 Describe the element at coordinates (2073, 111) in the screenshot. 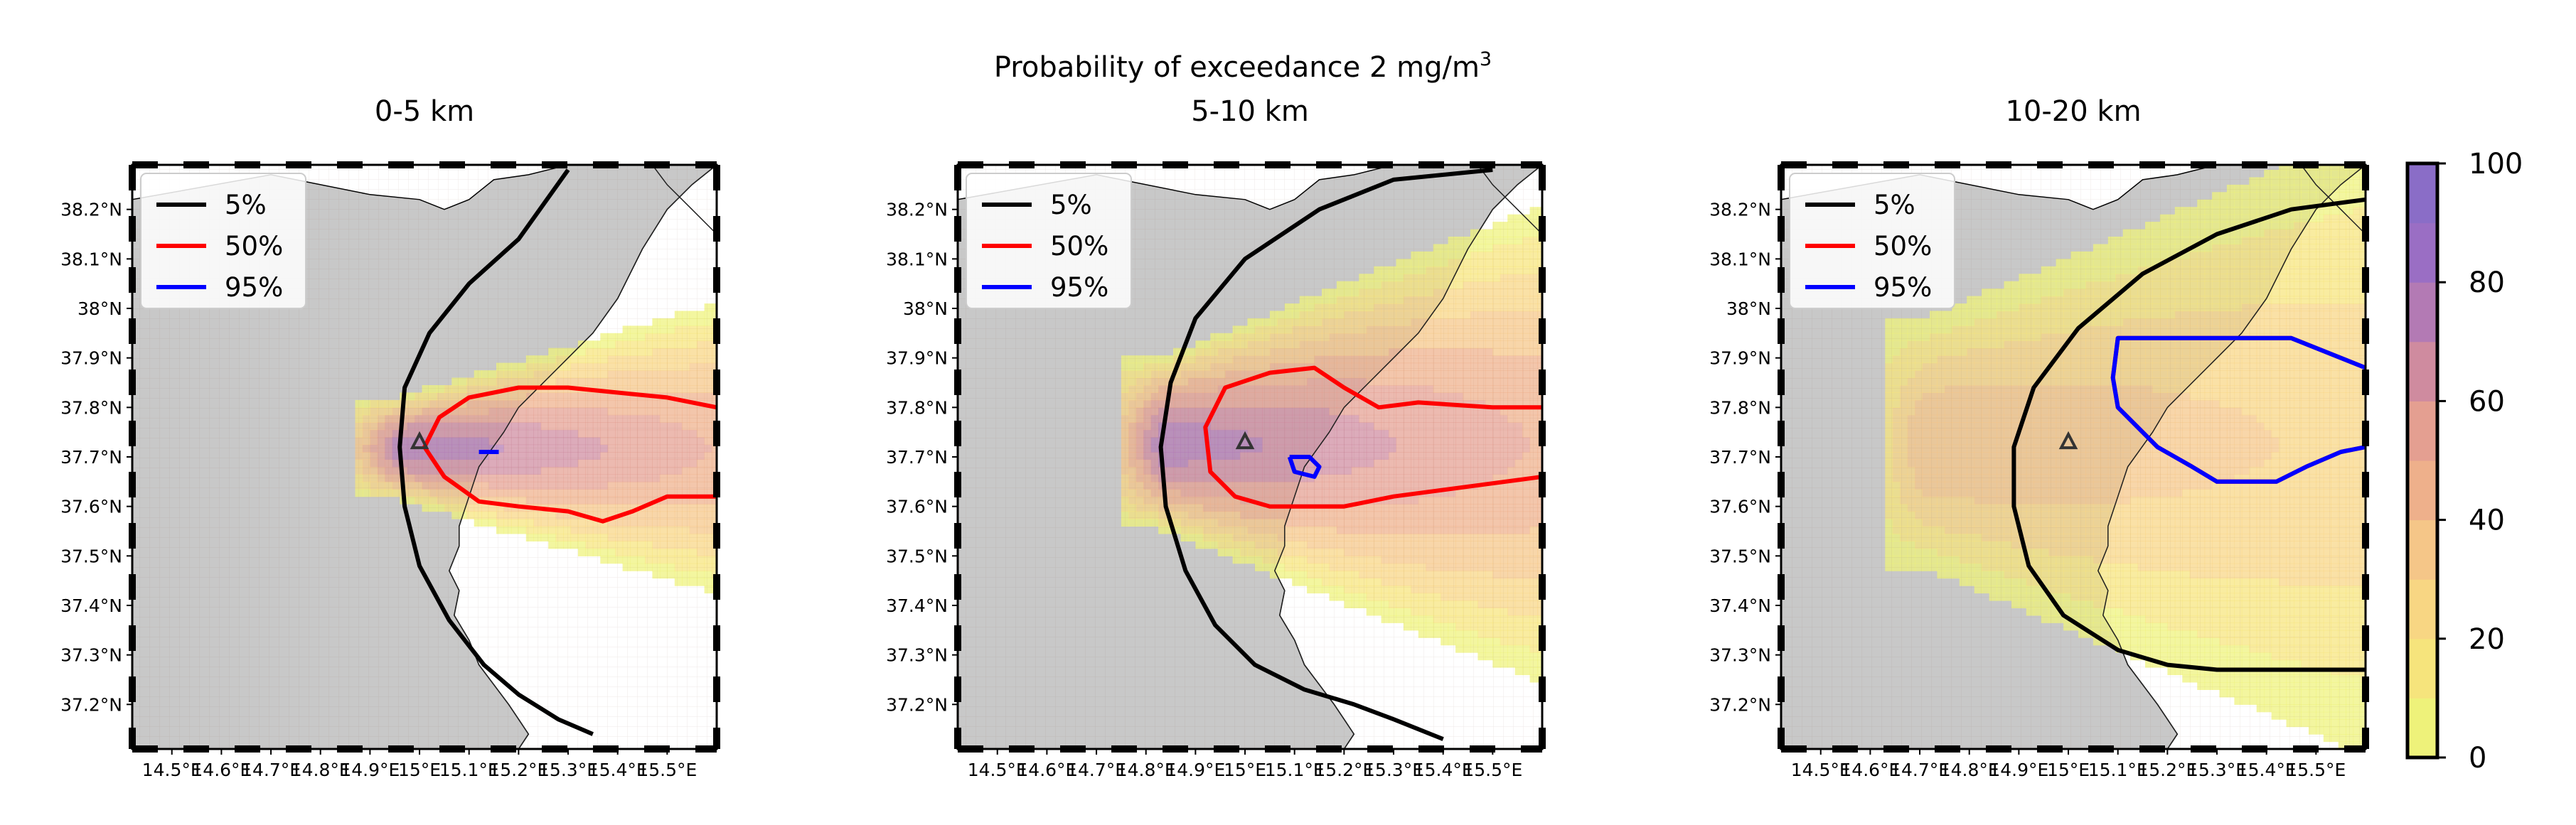

I see `panel-title: 10-20 km` at that location.